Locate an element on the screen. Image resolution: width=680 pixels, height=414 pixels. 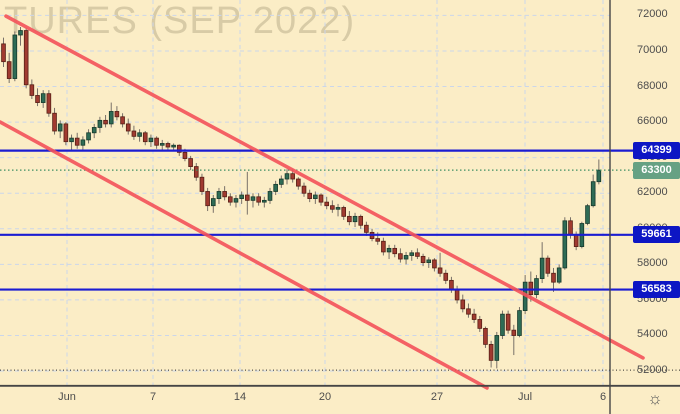
y-axis-area is located at coordinates (645, 192).